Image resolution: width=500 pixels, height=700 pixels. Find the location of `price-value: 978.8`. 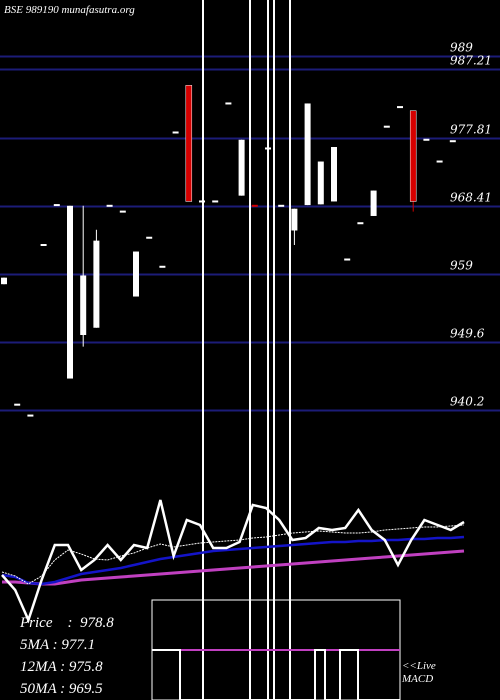

price-value: 978.8 is located at coordinates (96, 623).